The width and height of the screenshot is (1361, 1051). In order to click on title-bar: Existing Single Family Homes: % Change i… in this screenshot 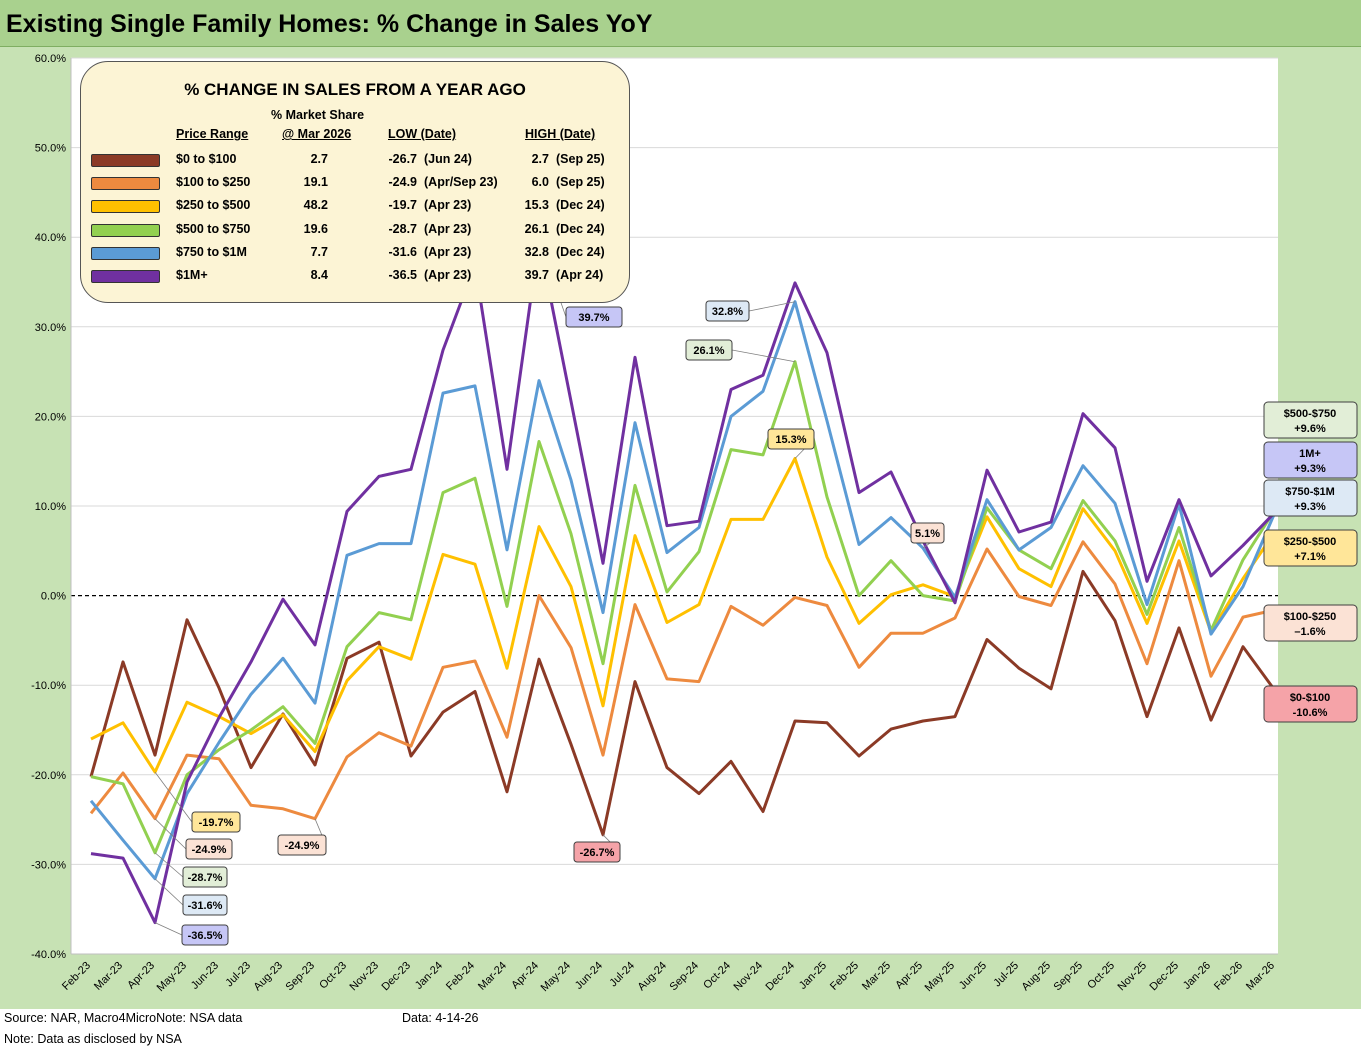, I will do `click(680, 23)`.